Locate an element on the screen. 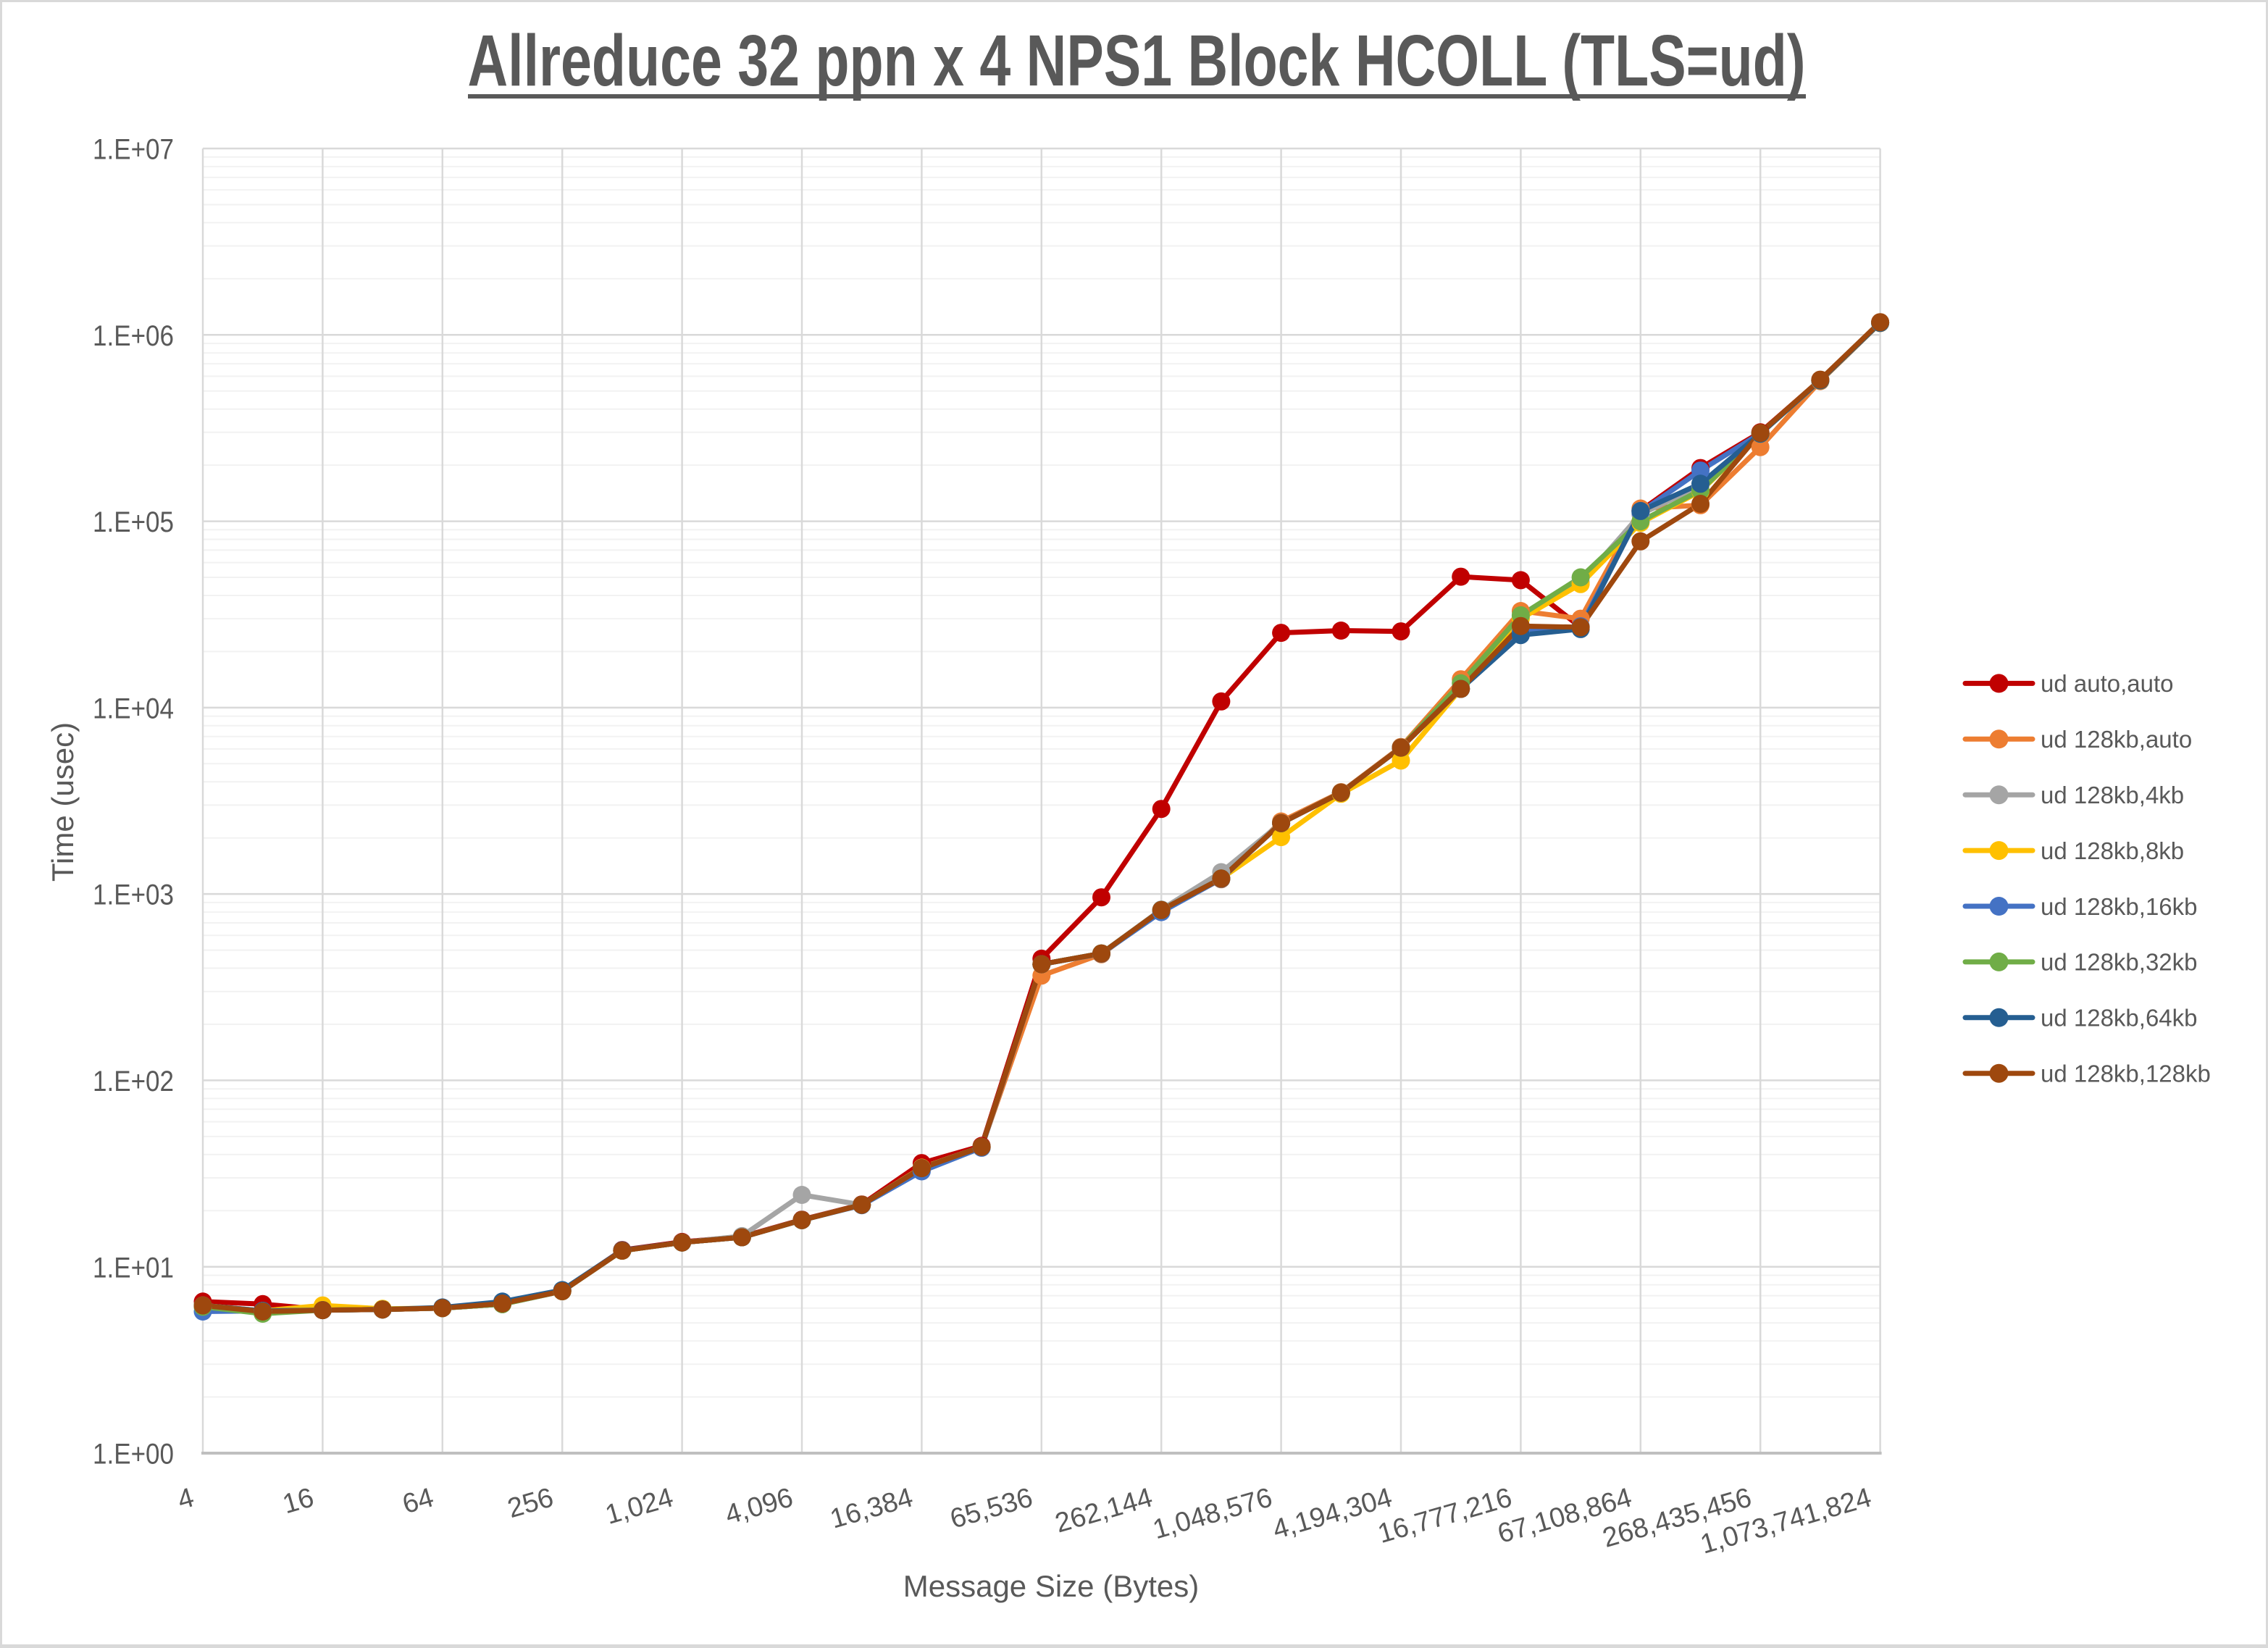  svg-text: 1.E+00 is located at coordinates (134, 1455).